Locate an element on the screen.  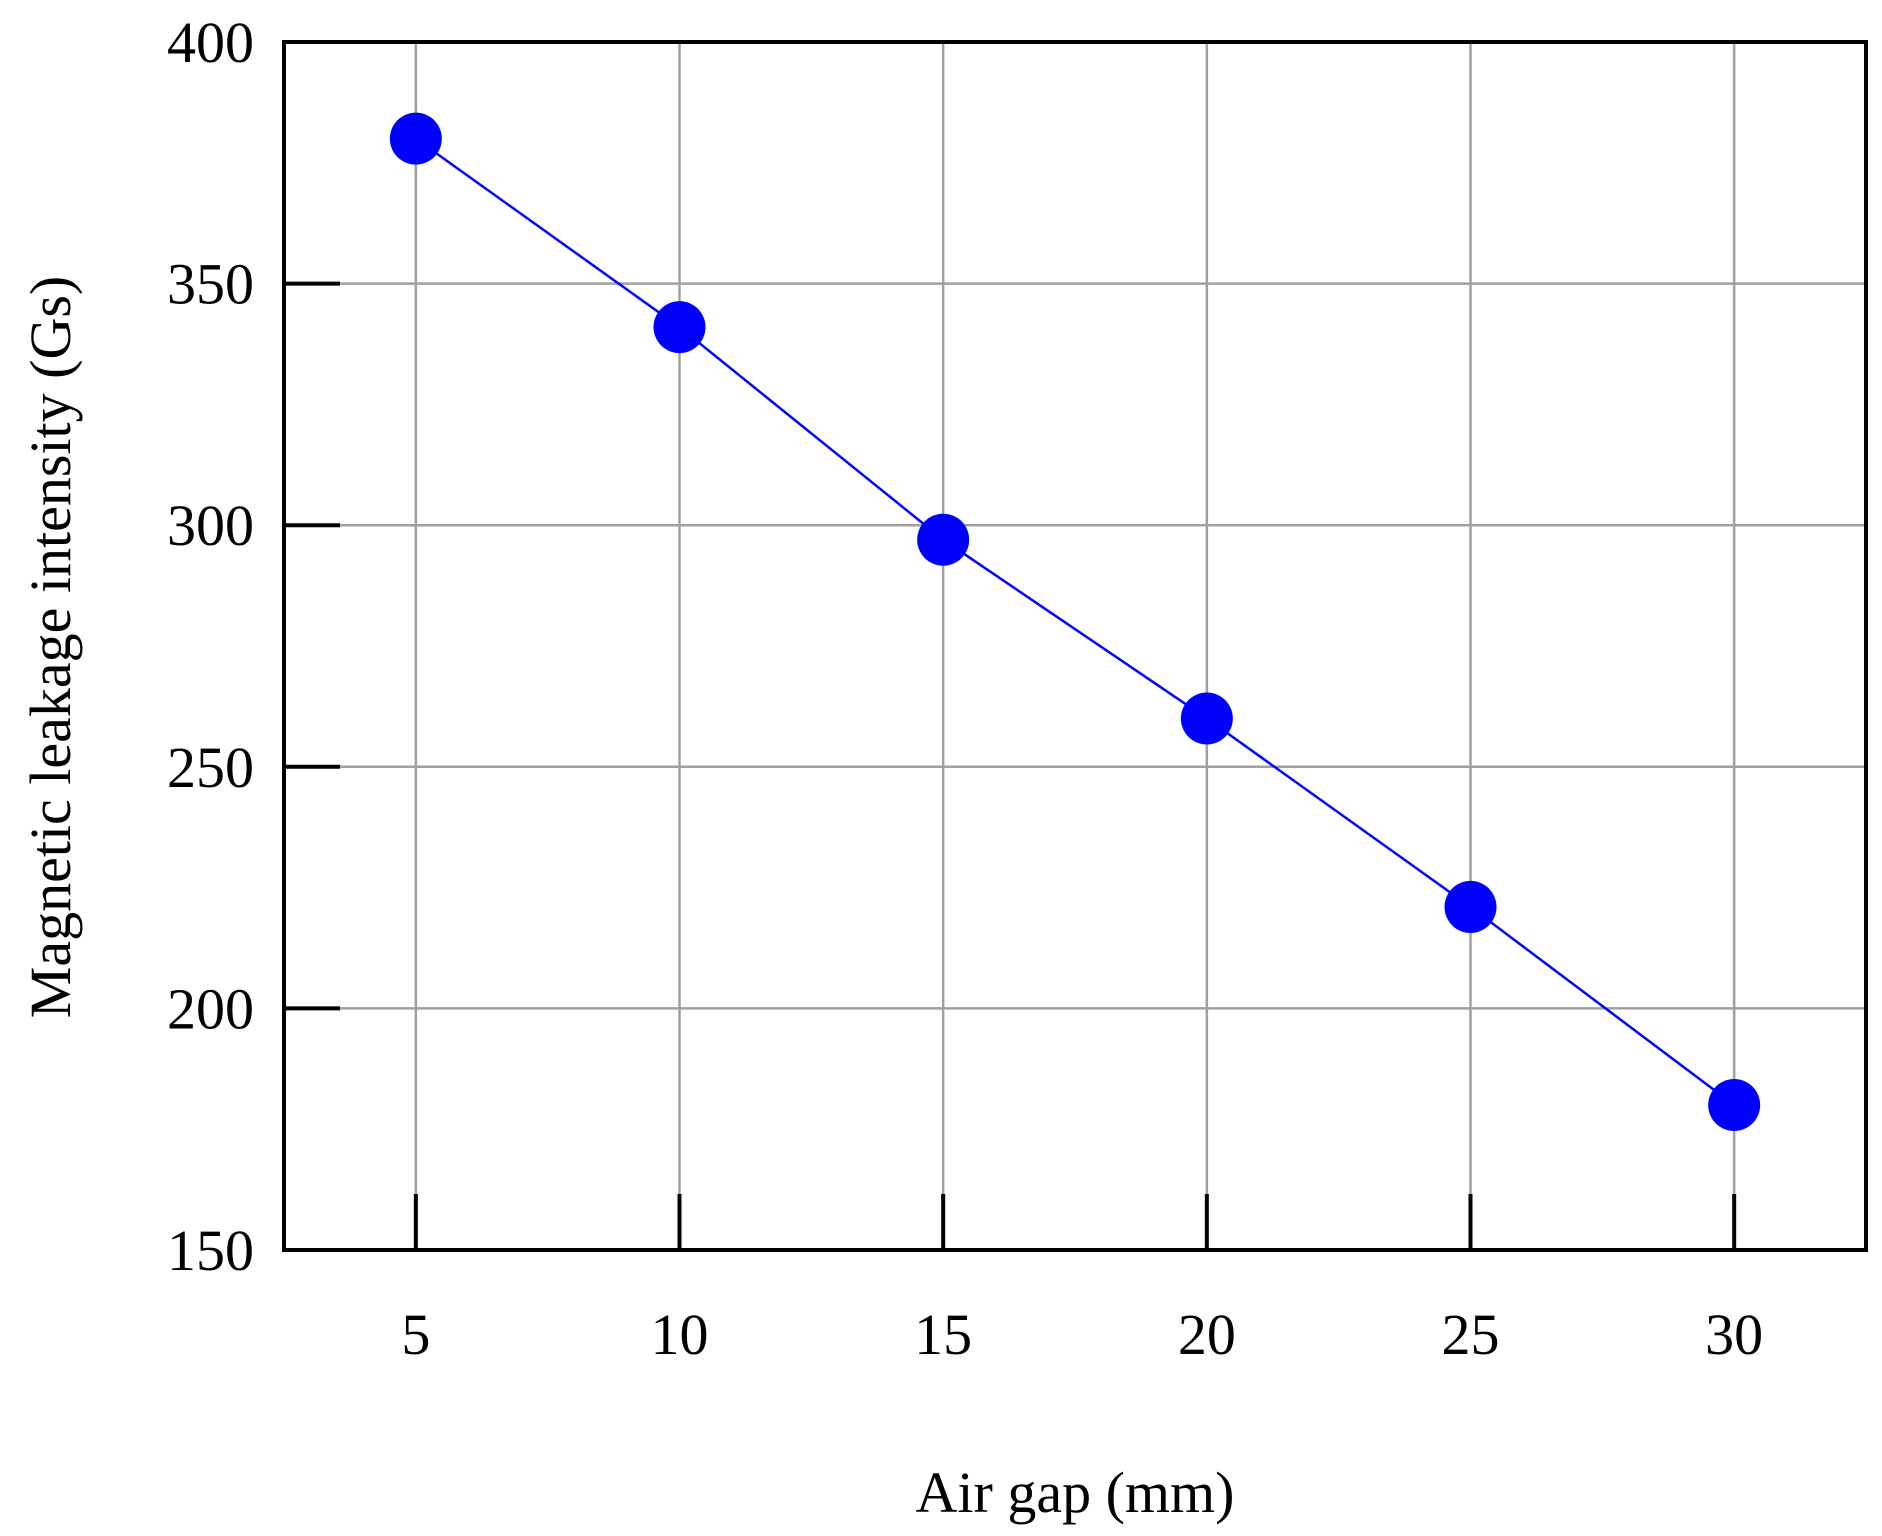
y-tick-label: 400 is located at coordinates (210, 42).